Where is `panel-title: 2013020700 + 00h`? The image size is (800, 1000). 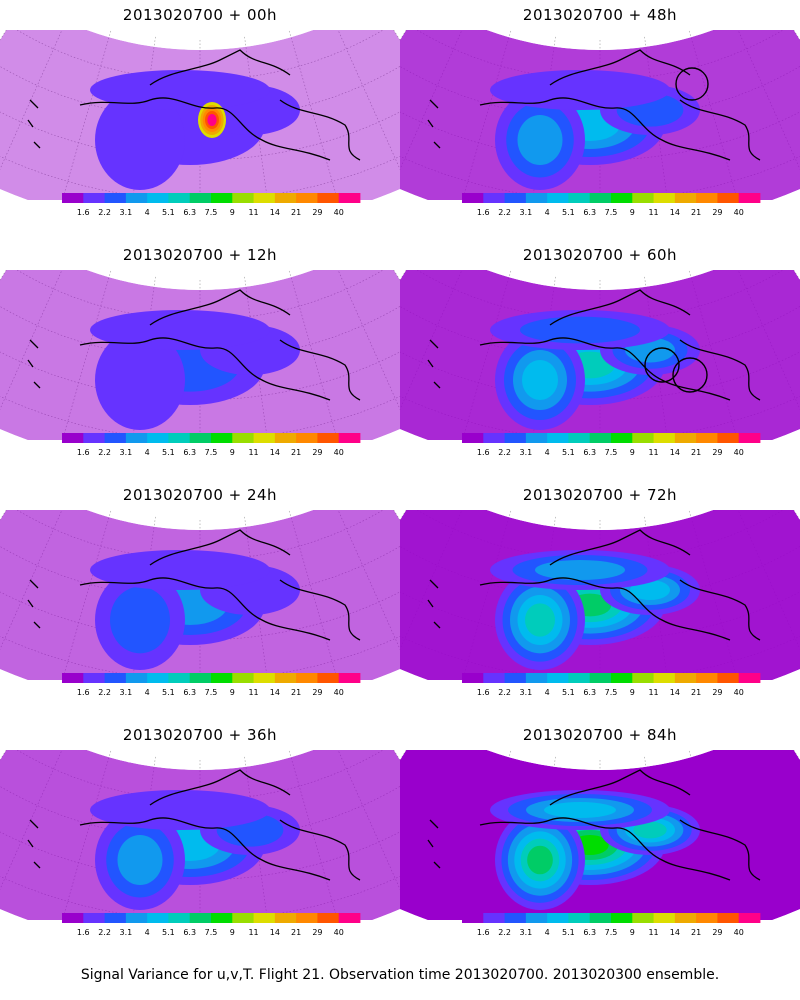 panel-title: 2013020700 + 00h is located at coordinates (200, 15).